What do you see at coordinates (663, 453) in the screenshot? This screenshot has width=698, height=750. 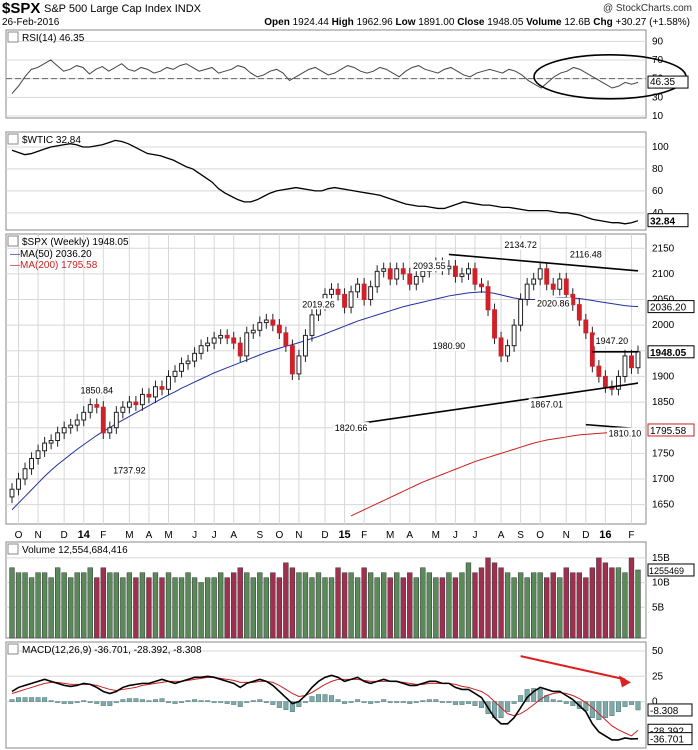 I see `spx-tick-label: 1750` at bounding box center [663, 453].